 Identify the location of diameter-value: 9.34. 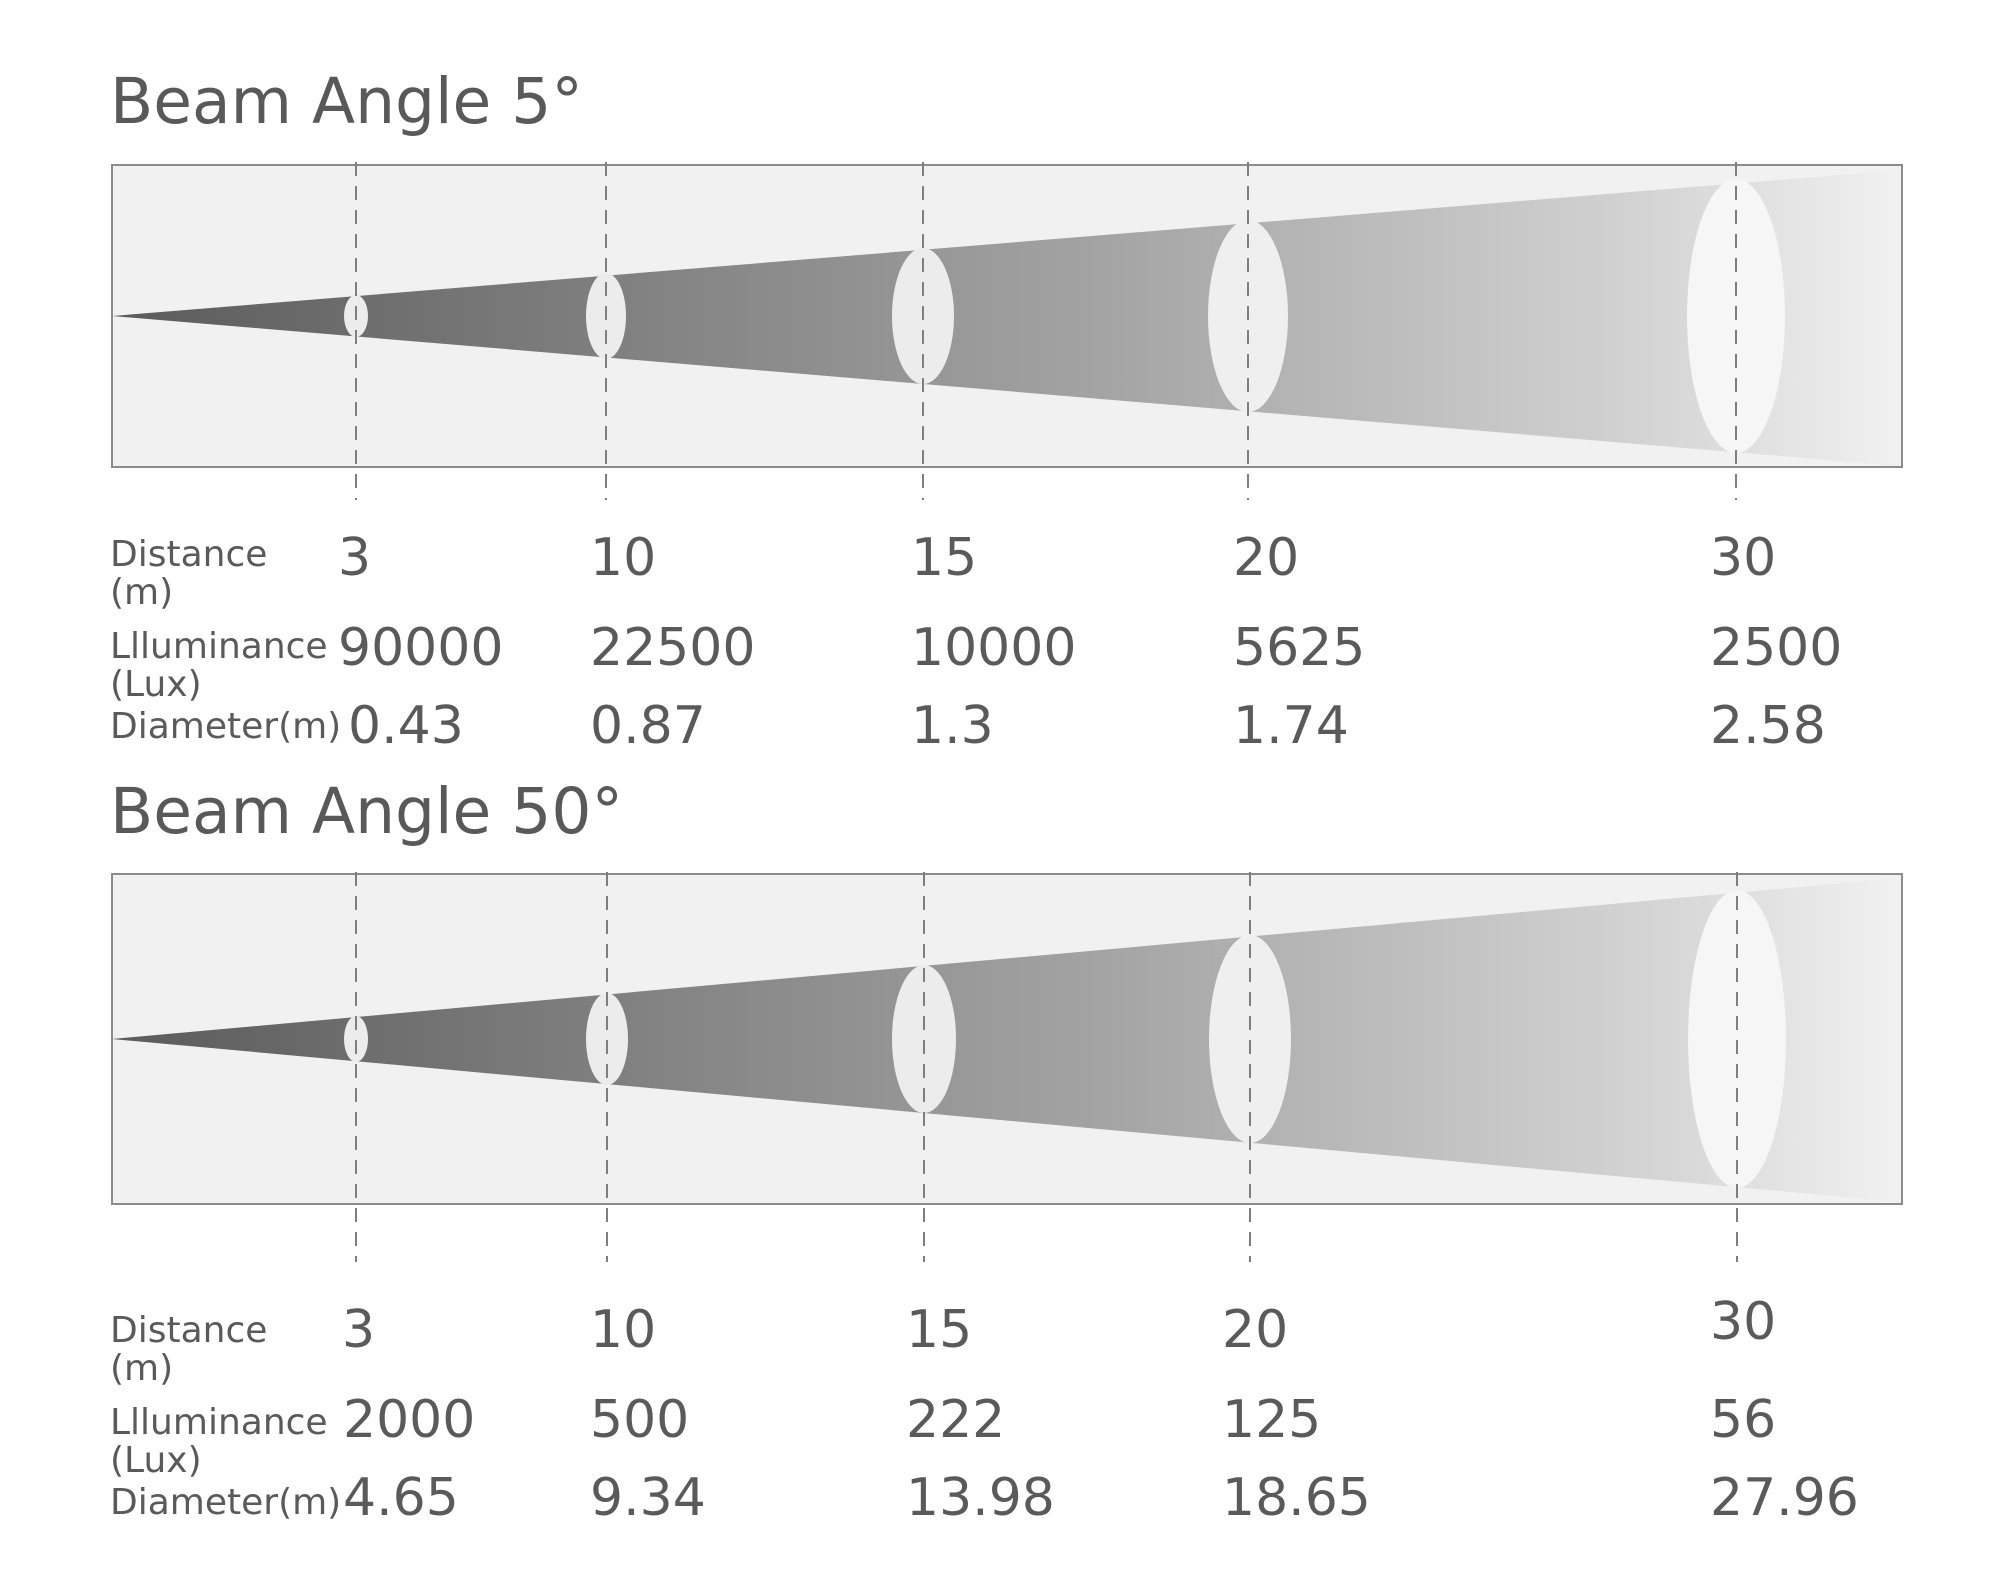
(648, 1498).